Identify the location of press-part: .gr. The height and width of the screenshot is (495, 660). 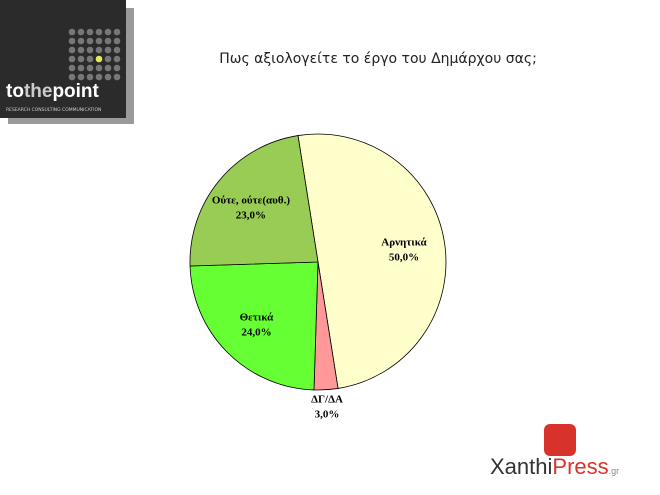
(614, 471).